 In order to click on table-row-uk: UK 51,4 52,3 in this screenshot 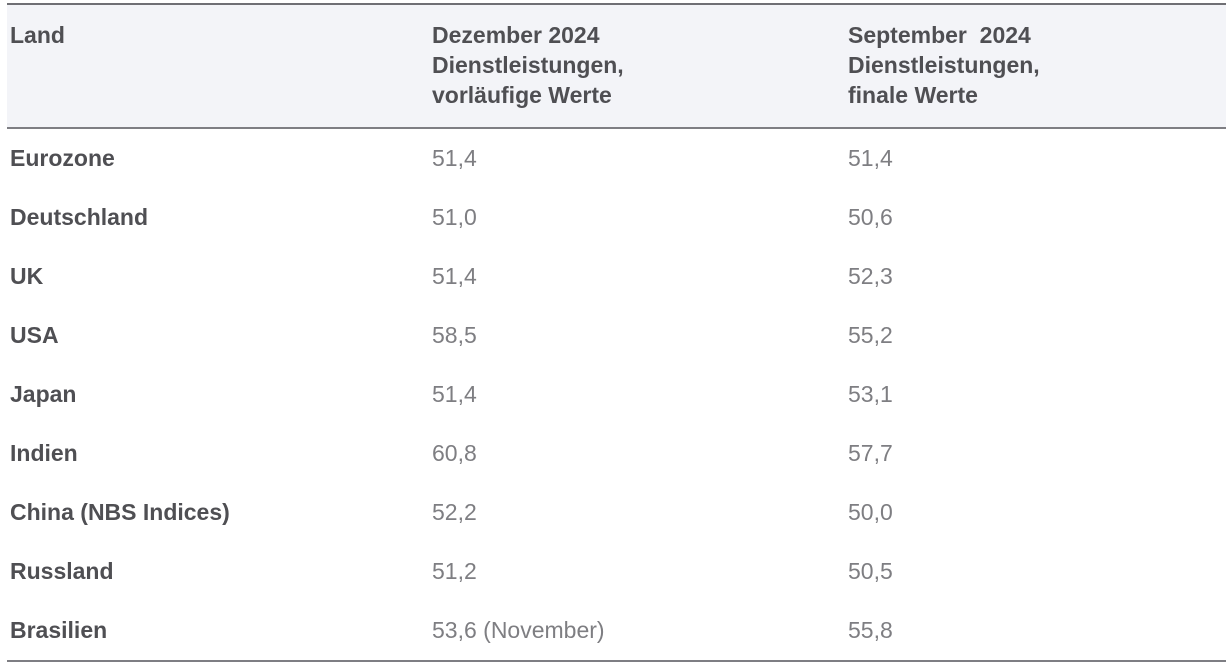, I will do `click(616, 276)`.